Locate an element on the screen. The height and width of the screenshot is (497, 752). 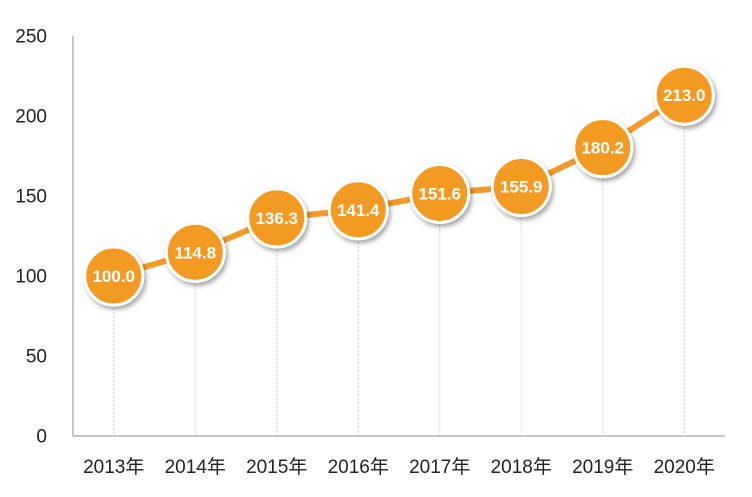
x-tick-label: 2020年 is located at coordinates (684, 467).